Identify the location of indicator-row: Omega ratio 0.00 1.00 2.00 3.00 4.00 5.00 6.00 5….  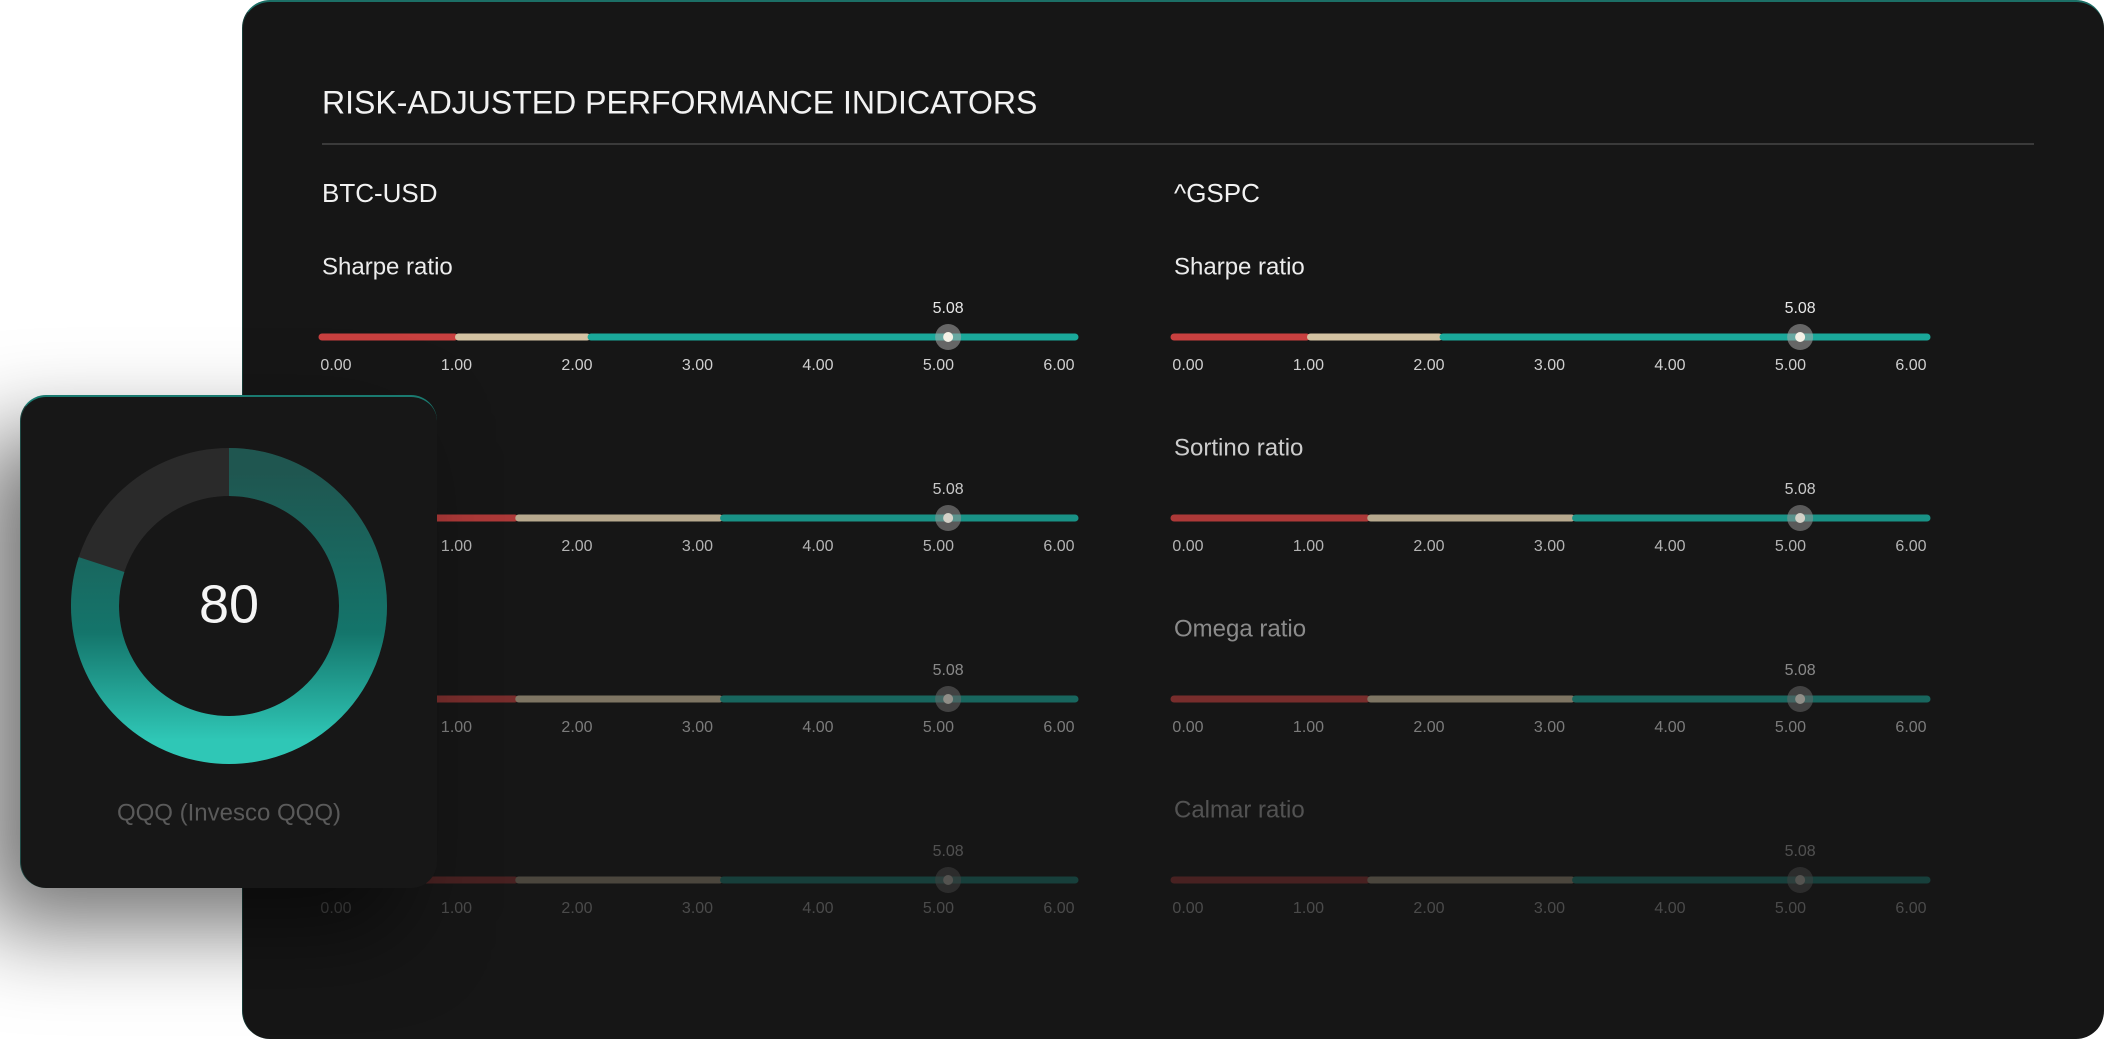
(1550, 675).